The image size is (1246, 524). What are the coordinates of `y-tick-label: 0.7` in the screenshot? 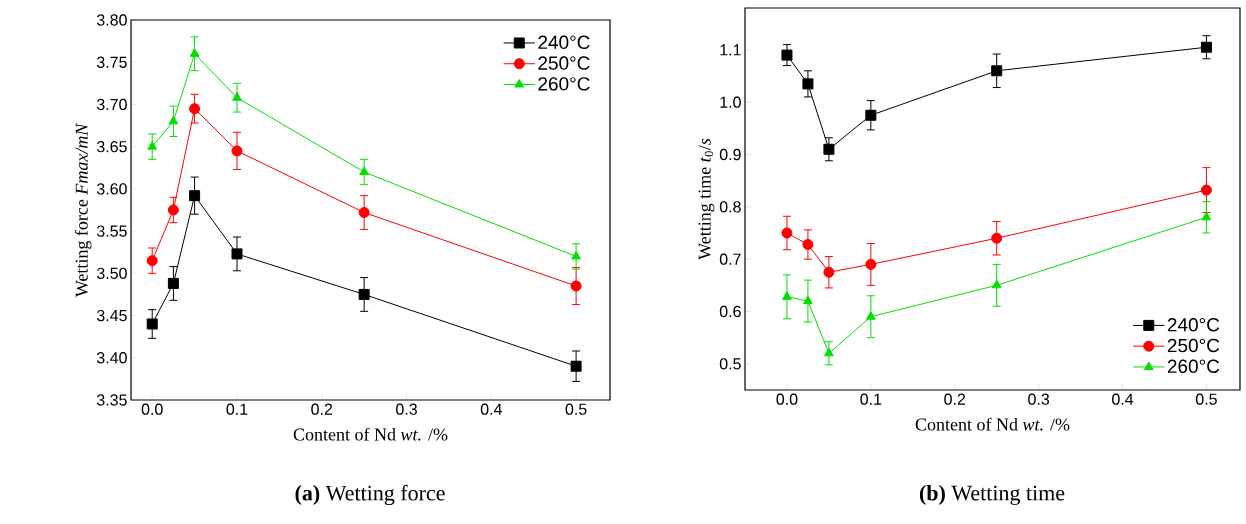 It's located at (730, 259).